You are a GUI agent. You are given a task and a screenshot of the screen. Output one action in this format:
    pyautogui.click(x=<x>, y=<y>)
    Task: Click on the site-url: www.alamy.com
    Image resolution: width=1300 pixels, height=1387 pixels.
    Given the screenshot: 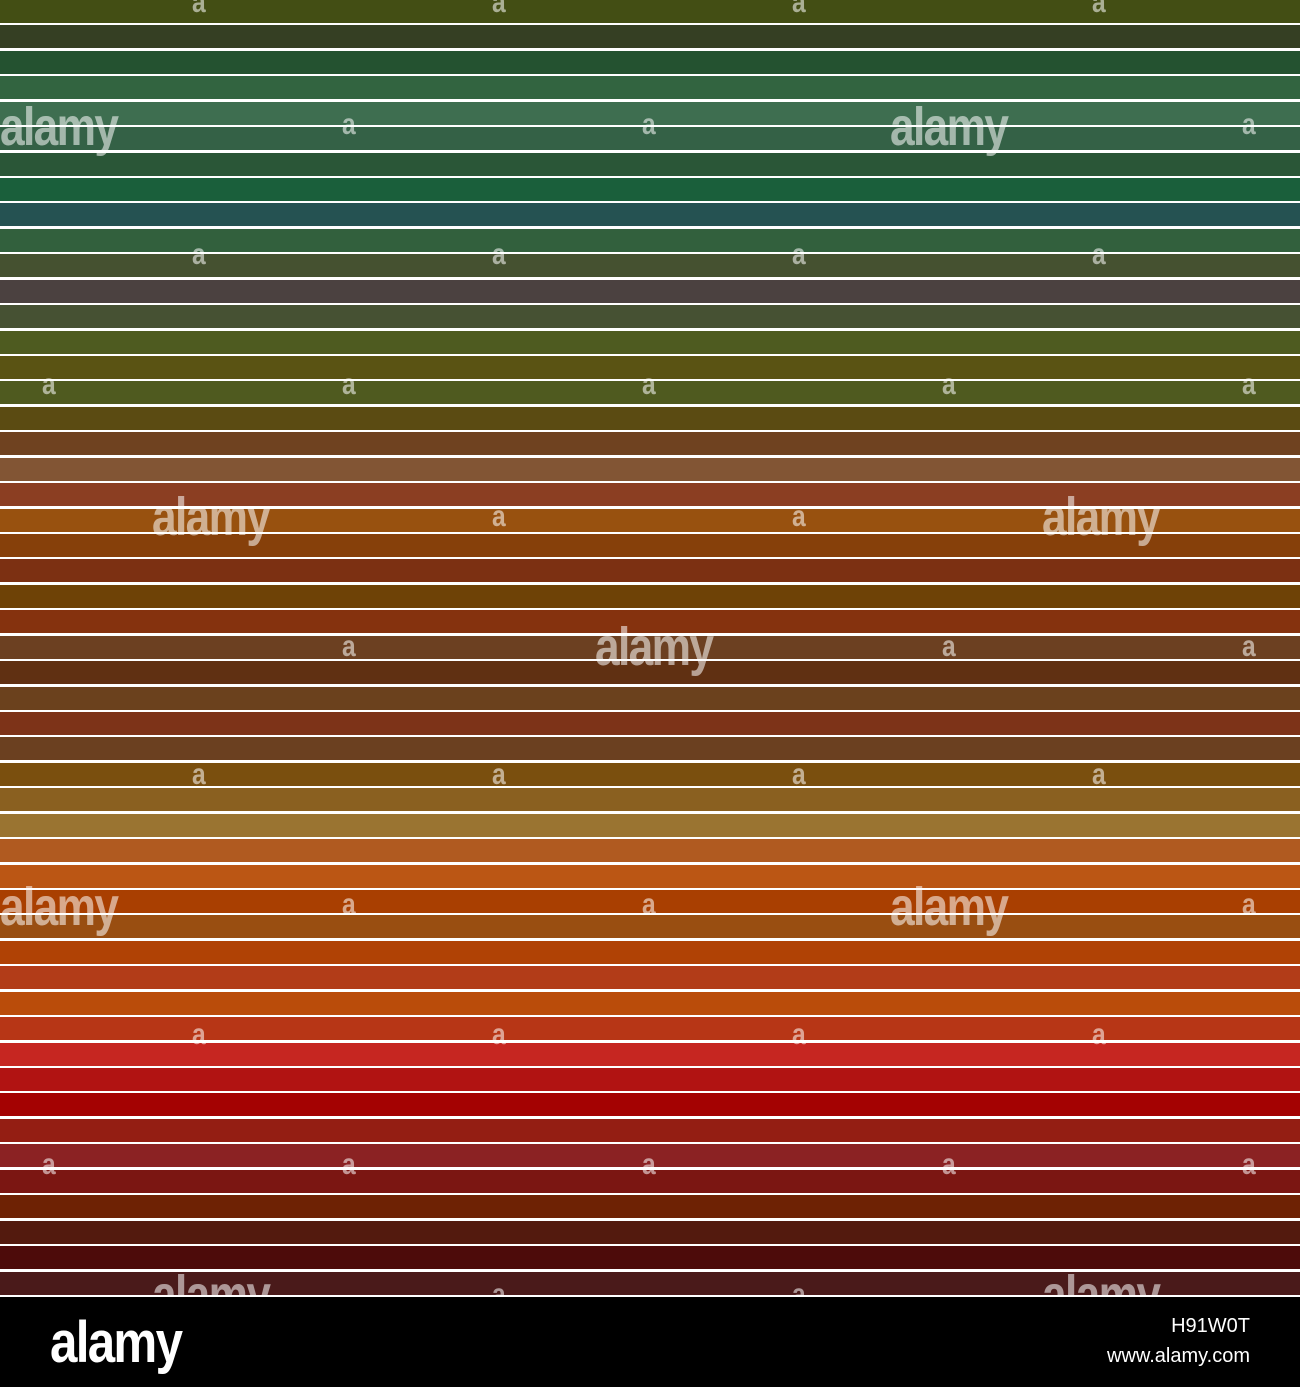 What is the action you would take?
    pyautogui.click(x=1178, y=1356)
    